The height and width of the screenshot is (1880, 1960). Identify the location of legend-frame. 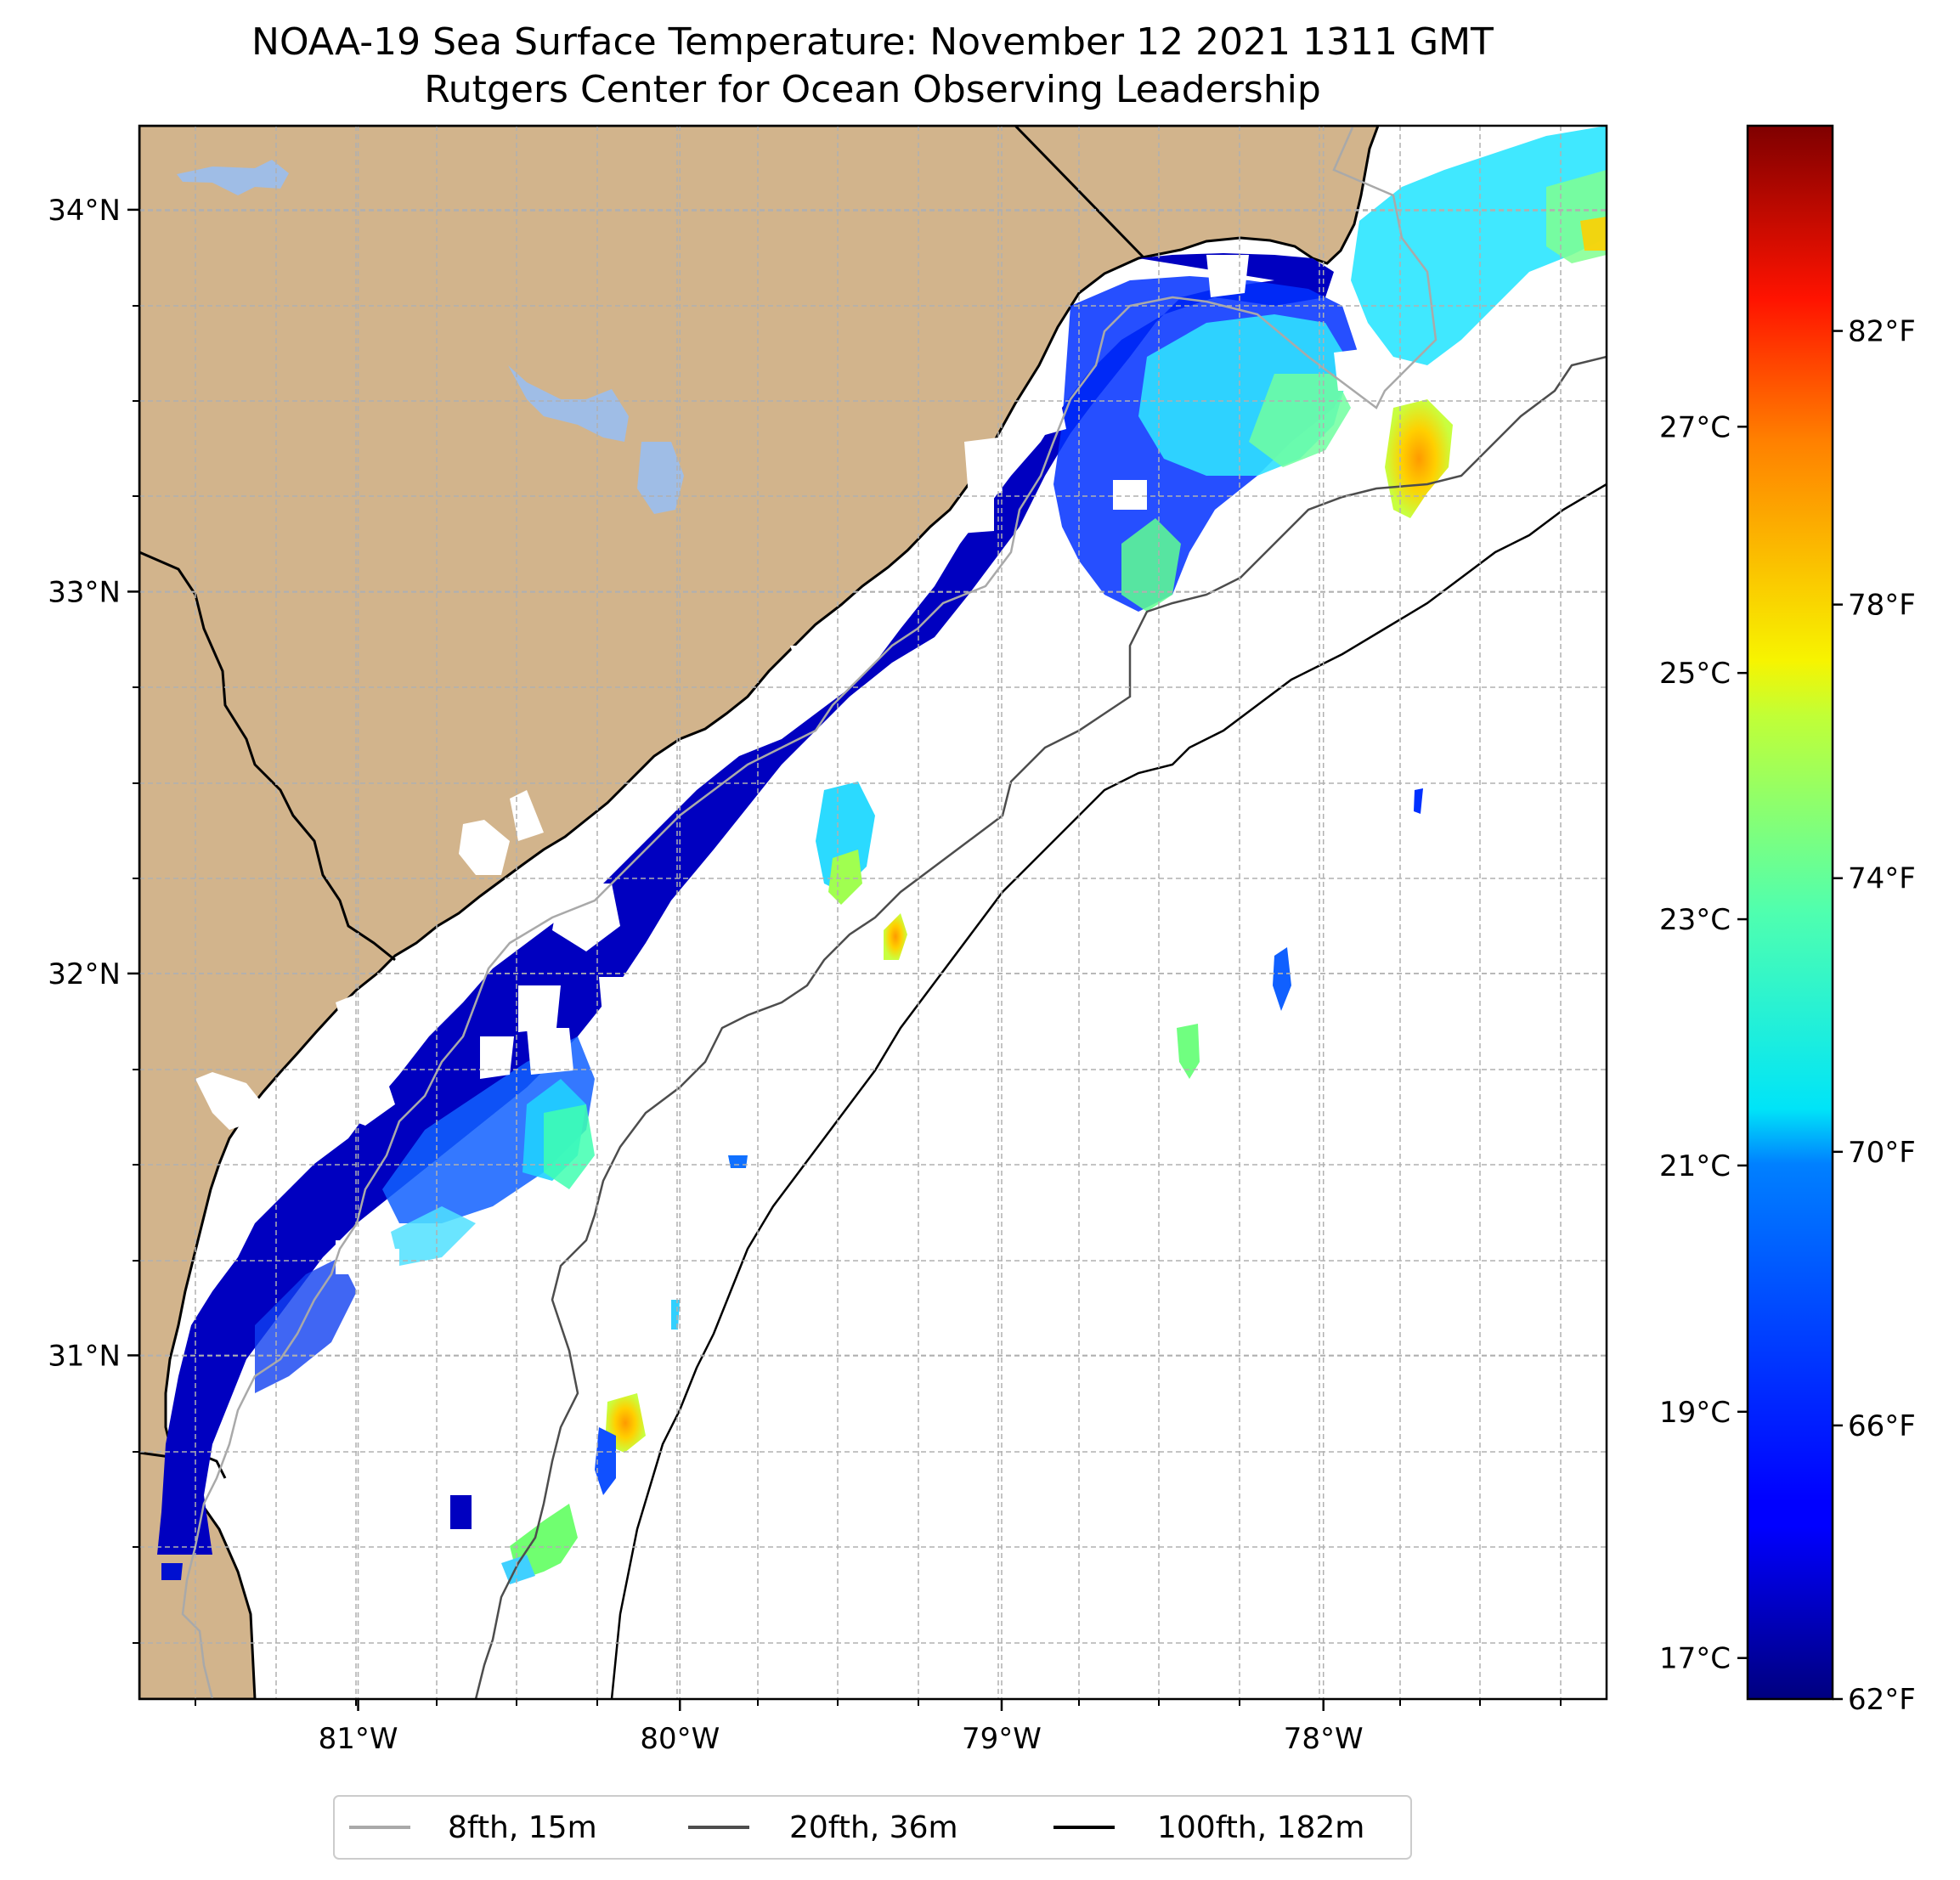
(873, 1827).